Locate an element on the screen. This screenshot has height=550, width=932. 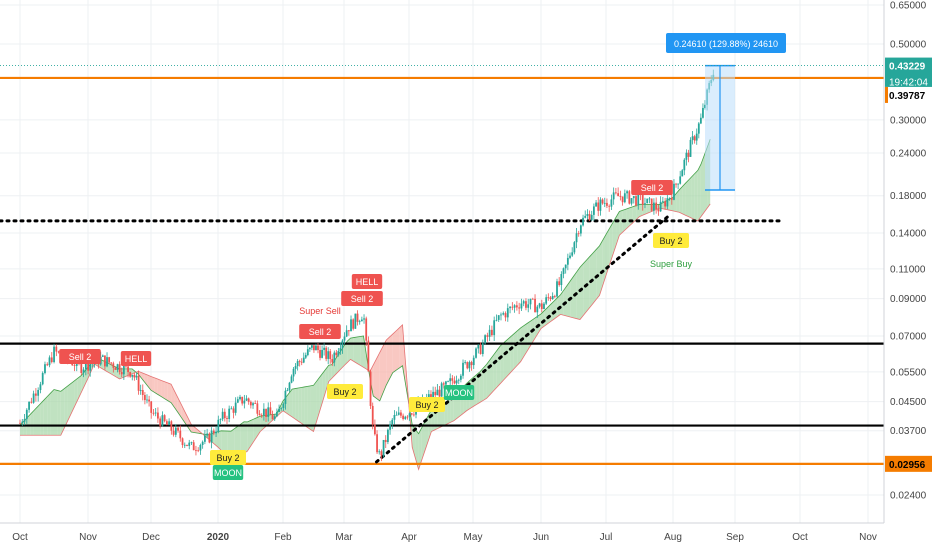
signal-label-buy: Buy 2 is located at coordinates (344, 392).